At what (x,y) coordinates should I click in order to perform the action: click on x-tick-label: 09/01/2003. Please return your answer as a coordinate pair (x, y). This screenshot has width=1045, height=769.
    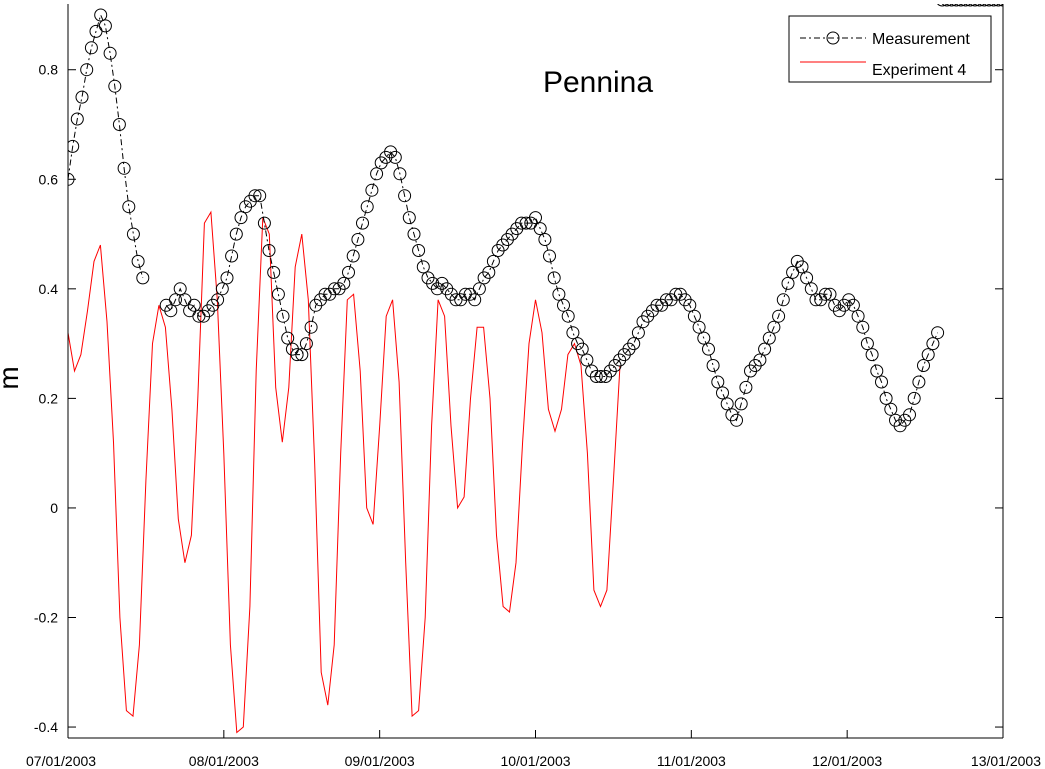
    Looking at the image, I should click on (380, 761).